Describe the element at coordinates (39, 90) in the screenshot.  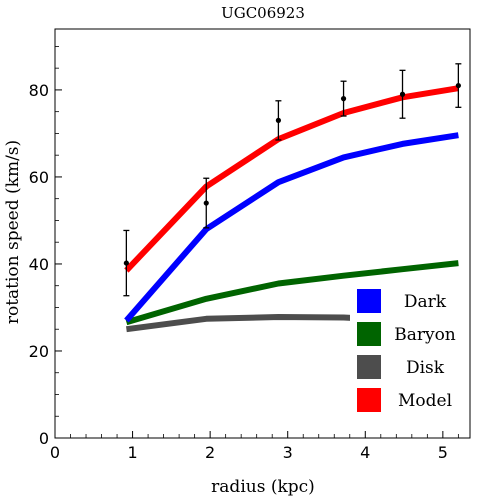
I see `y-tick-label: 80` at that location.